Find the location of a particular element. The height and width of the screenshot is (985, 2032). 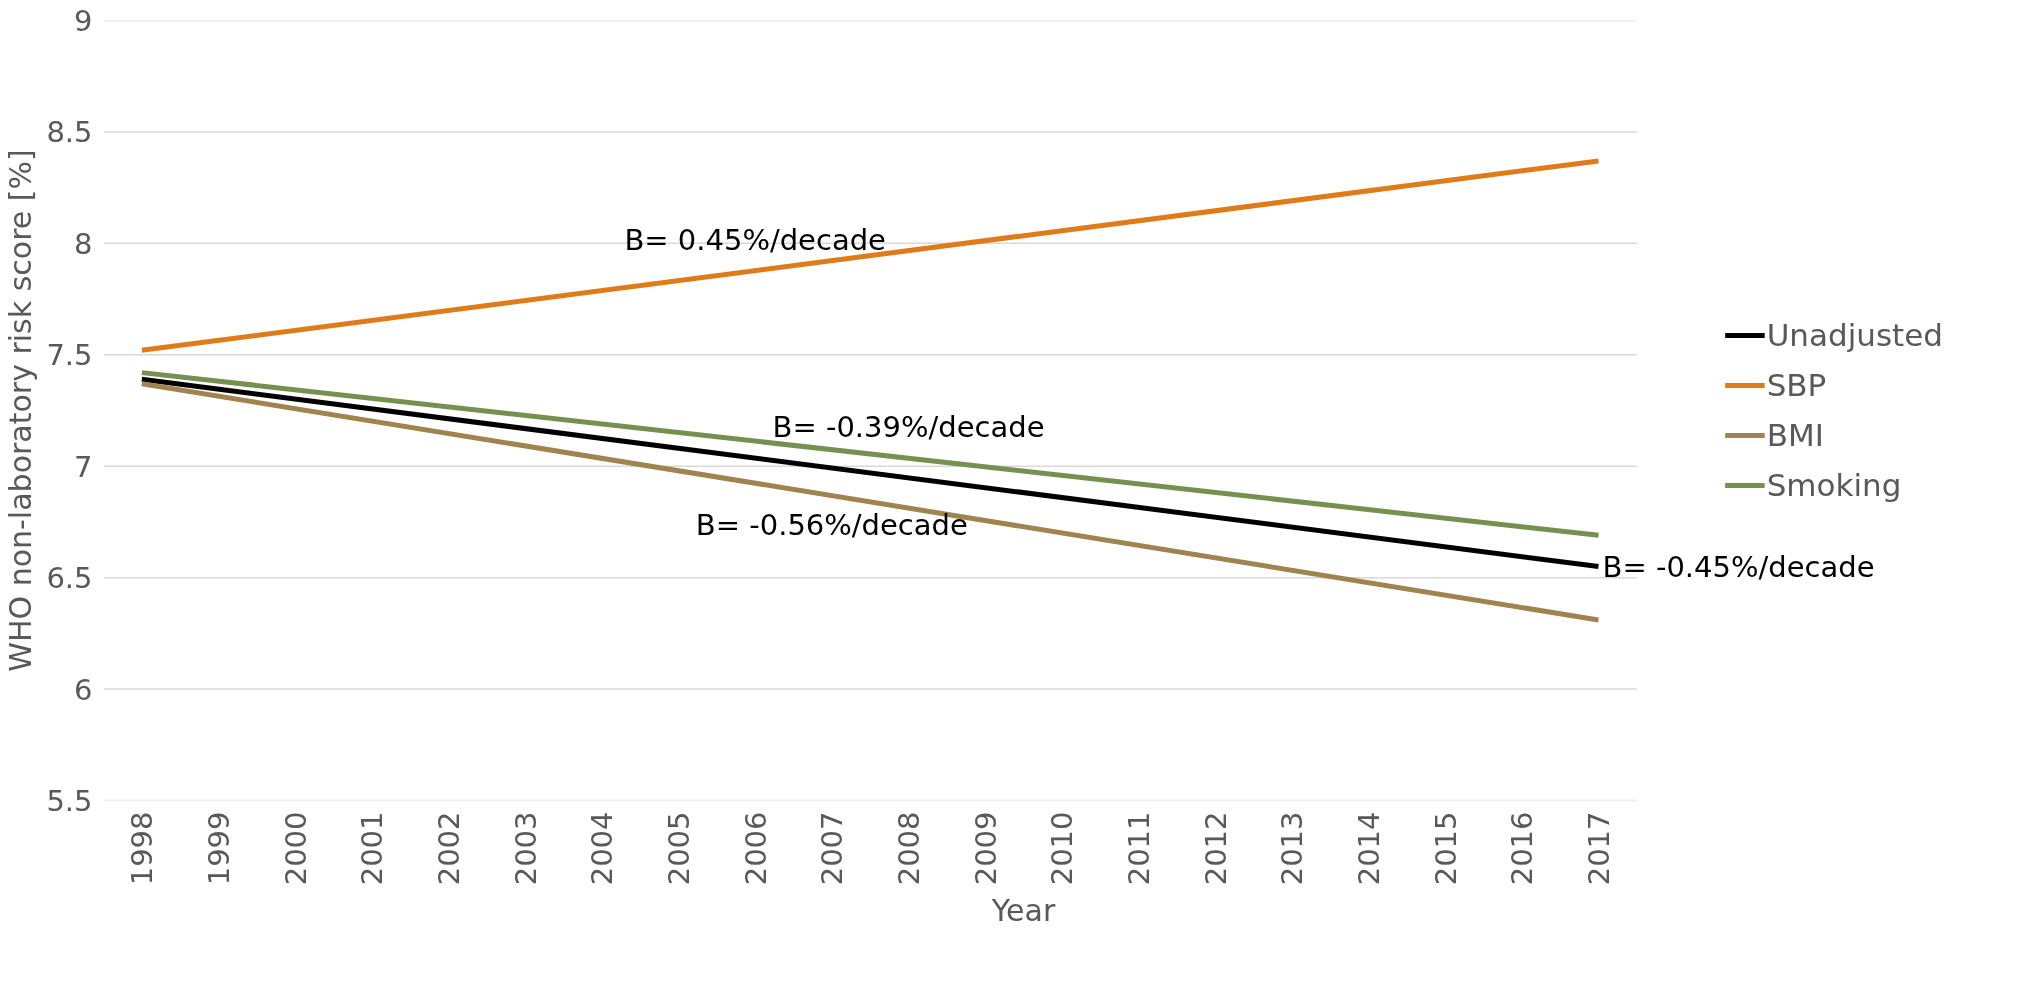

x-tick-label: 2012 is located at coordinates (1215, 848).